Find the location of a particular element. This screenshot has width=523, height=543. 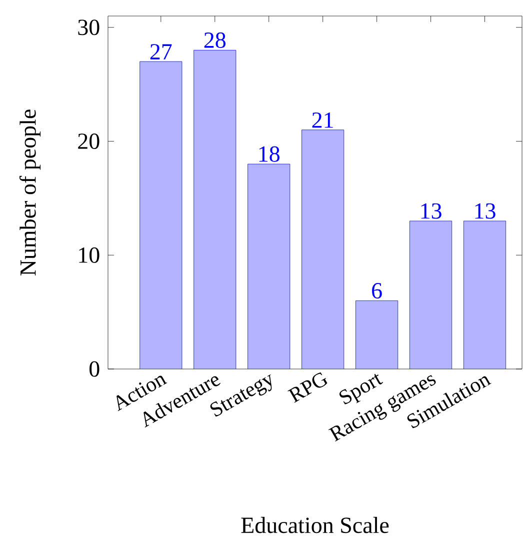

y-tick-label: 0 is located at coordinates (95, 369).